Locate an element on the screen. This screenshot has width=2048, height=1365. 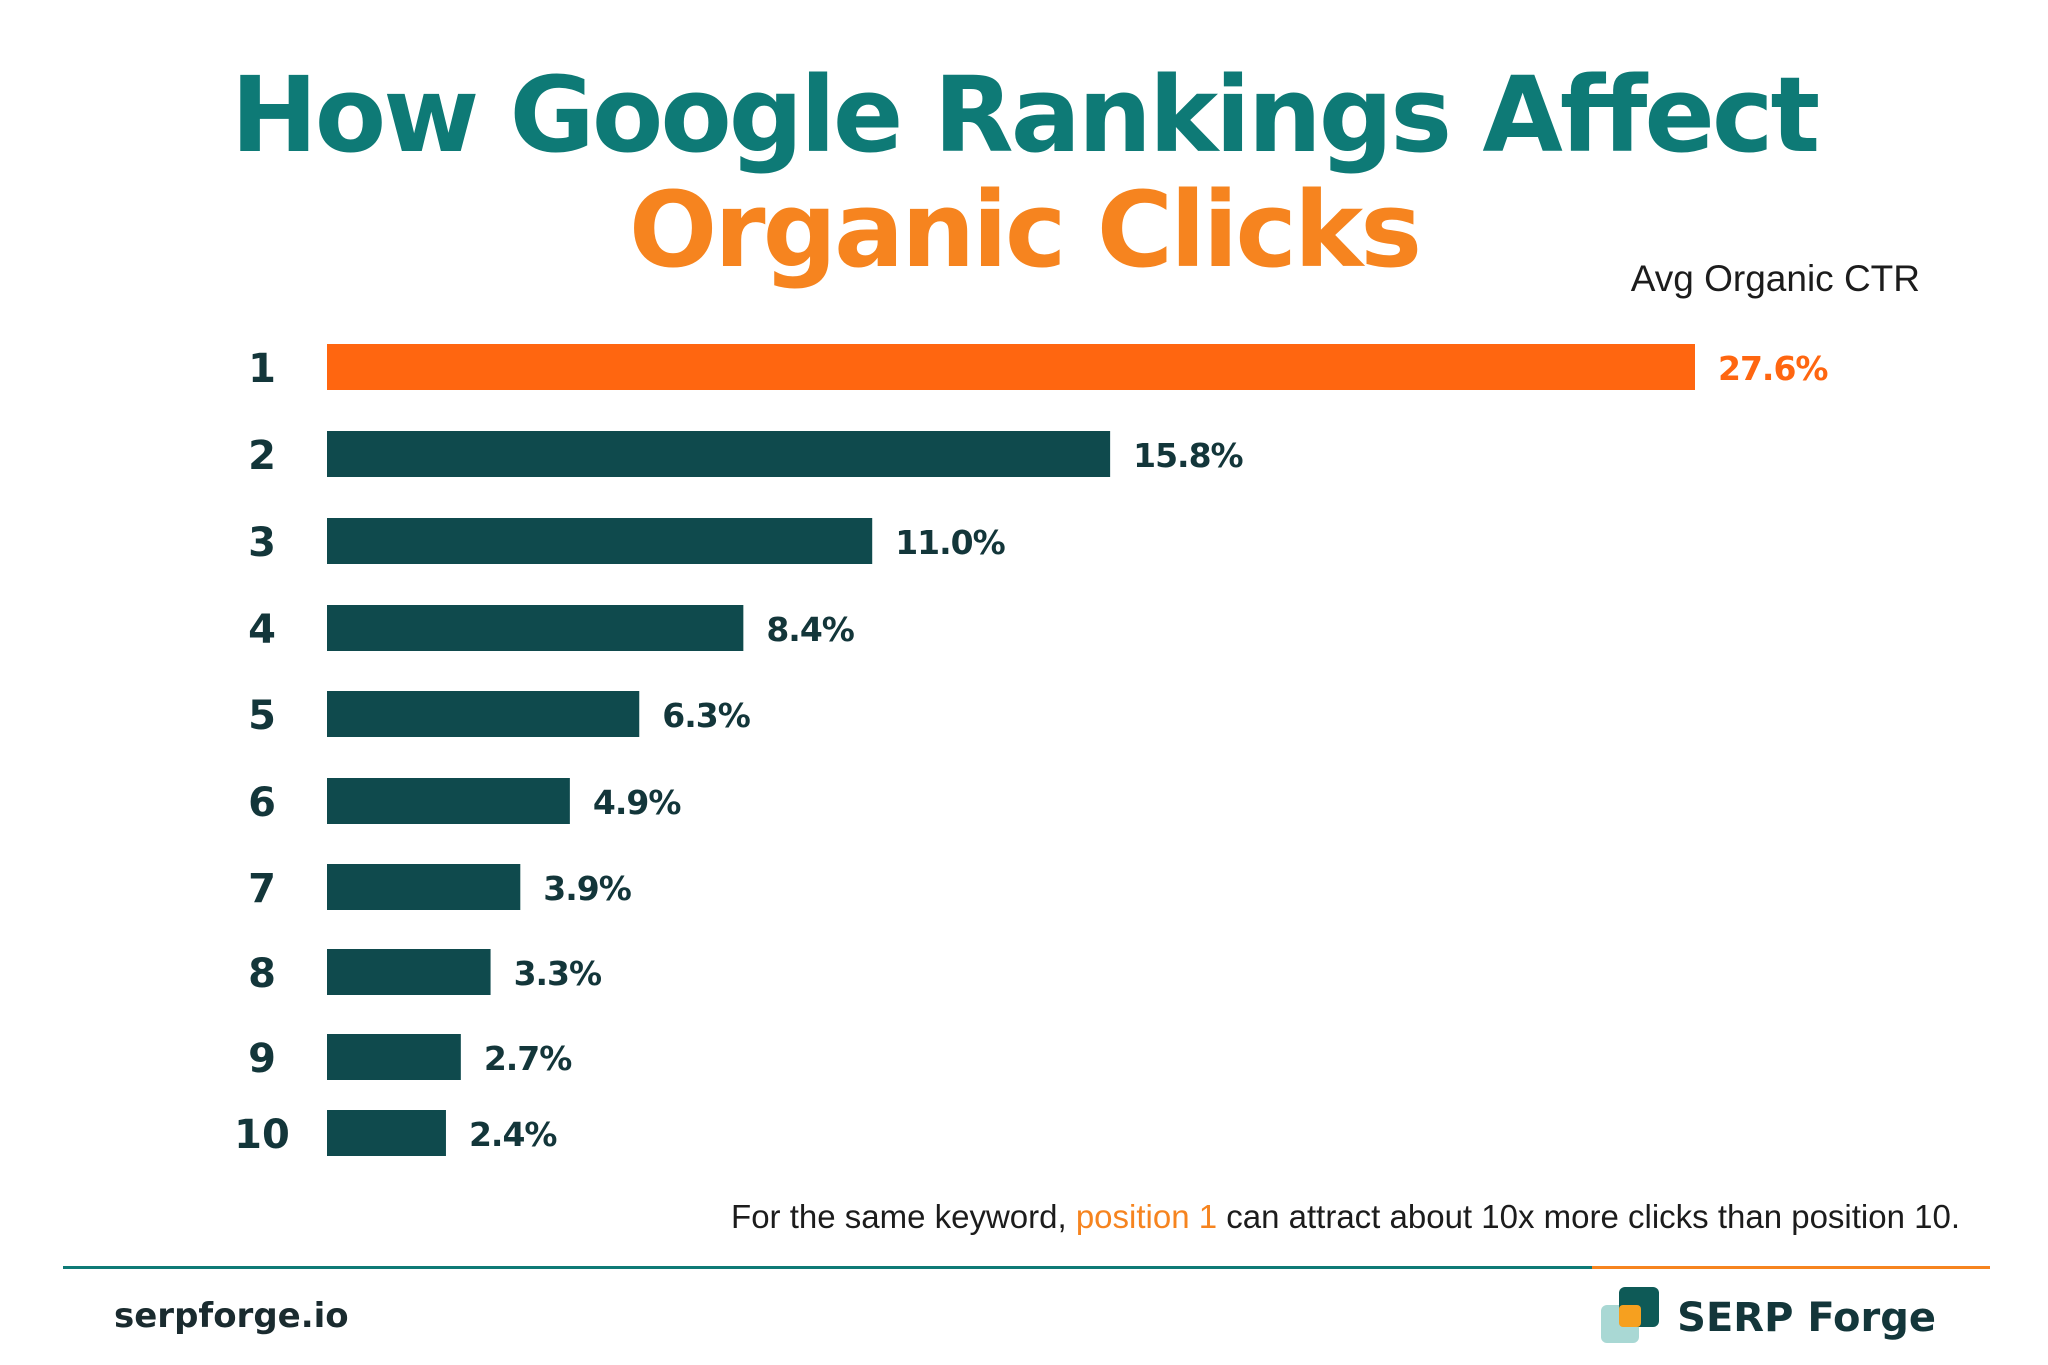
title-part-1: How Google Rankings Affect is located at coordinates (1025, 115).